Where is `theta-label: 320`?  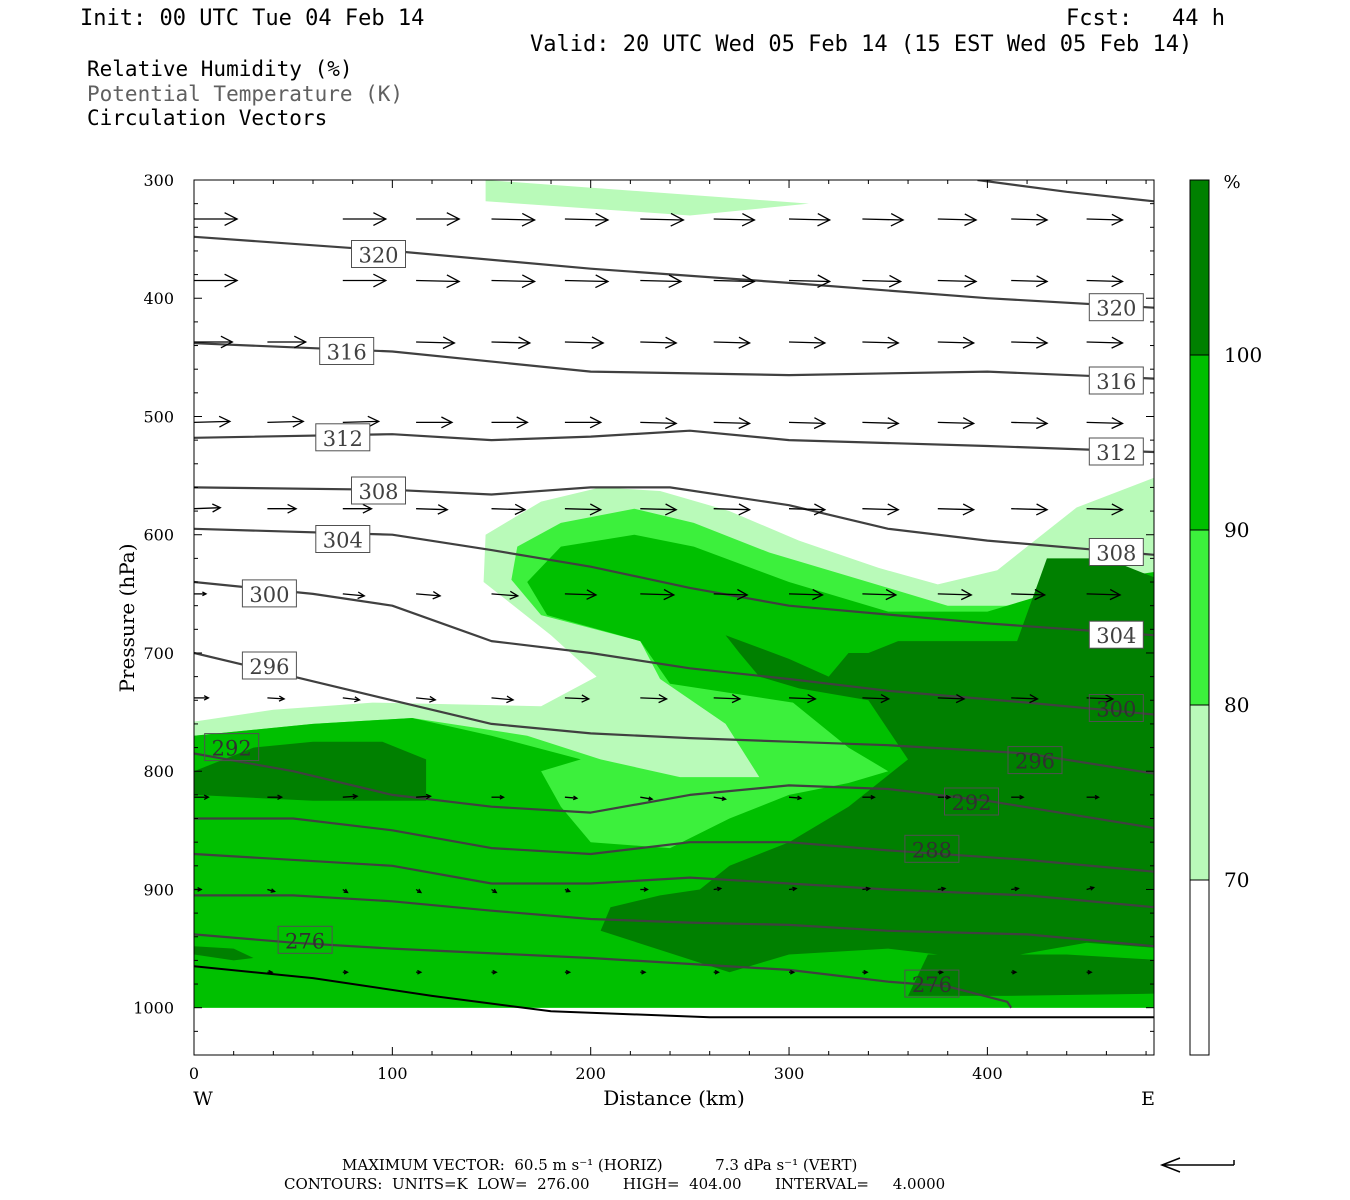
theta-label: 320 is located at coordinates (1116, 307).